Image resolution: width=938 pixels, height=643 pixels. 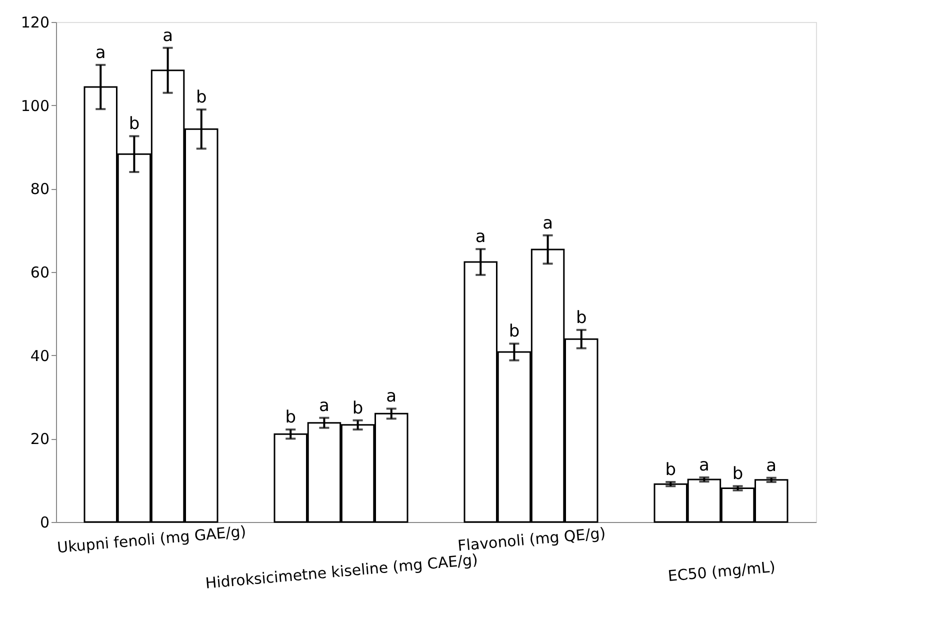 What do you see at coordinates (35, 23) in the screenshot?
I see `y-tick-label: 120` at bounding box center [35, 23].